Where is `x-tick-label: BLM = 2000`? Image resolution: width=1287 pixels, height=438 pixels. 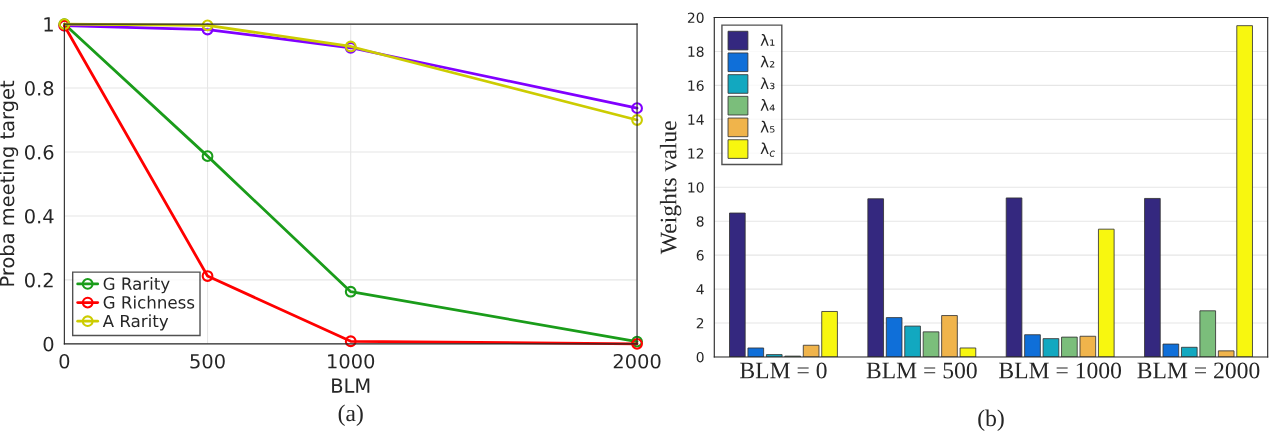
x-tick-label: BLM = 2000 is located at coordinates (1198, 370).